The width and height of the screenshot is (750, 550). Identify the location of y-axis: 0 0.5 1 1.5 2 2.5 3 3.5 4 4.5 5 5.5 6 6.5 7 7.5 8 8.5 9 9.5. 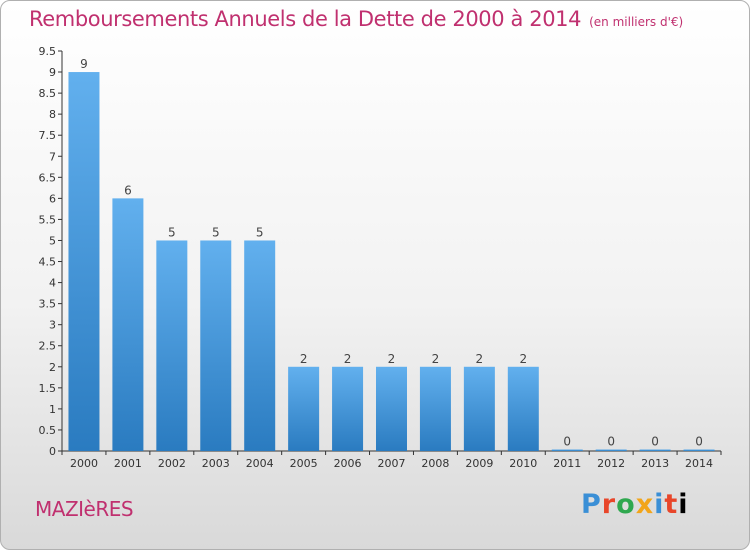
(51, 251).